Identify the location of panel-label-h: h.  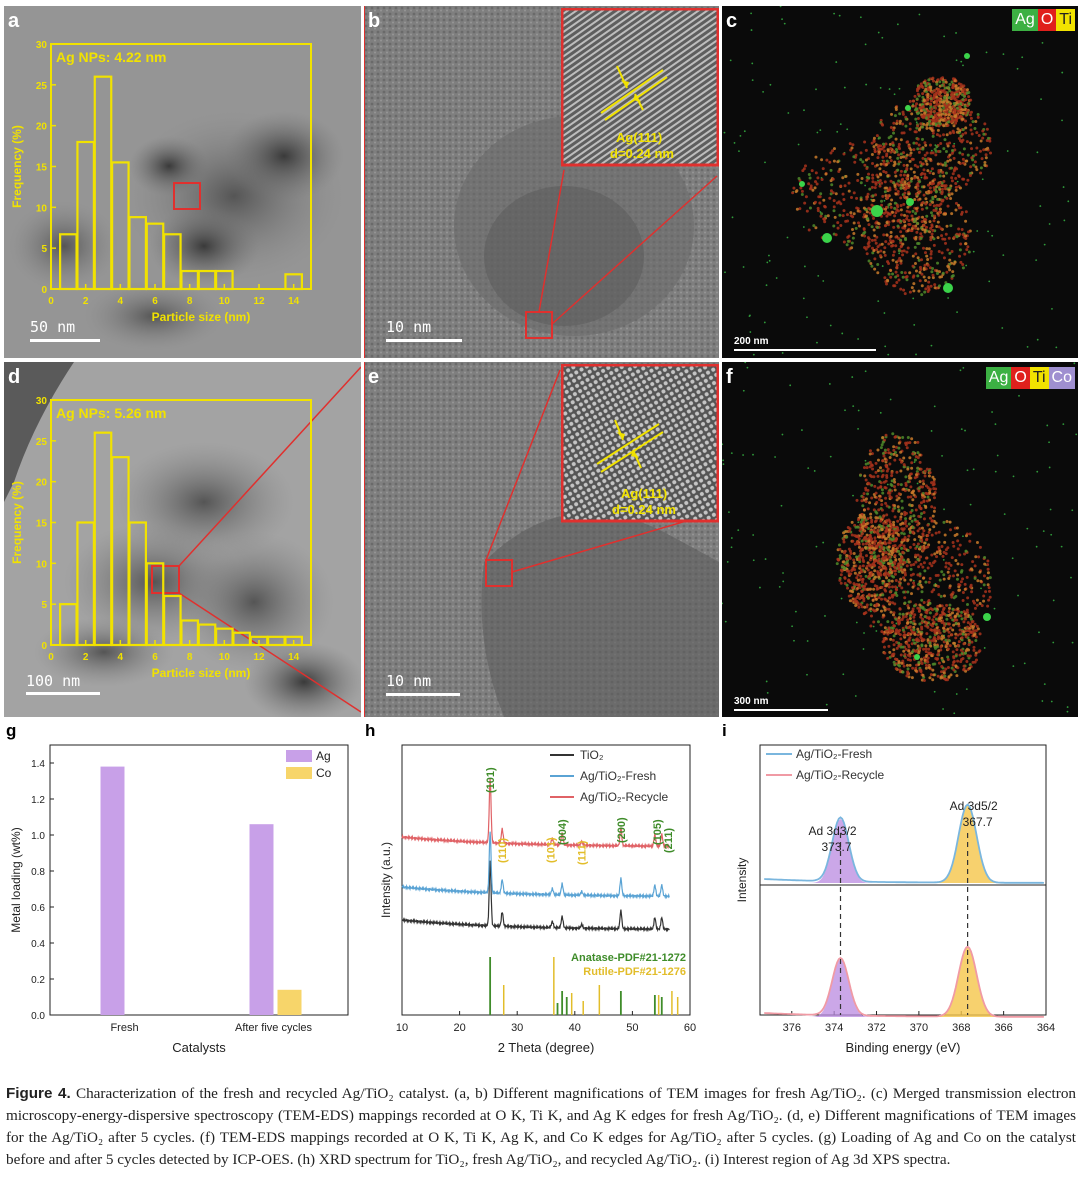
(370, 730).